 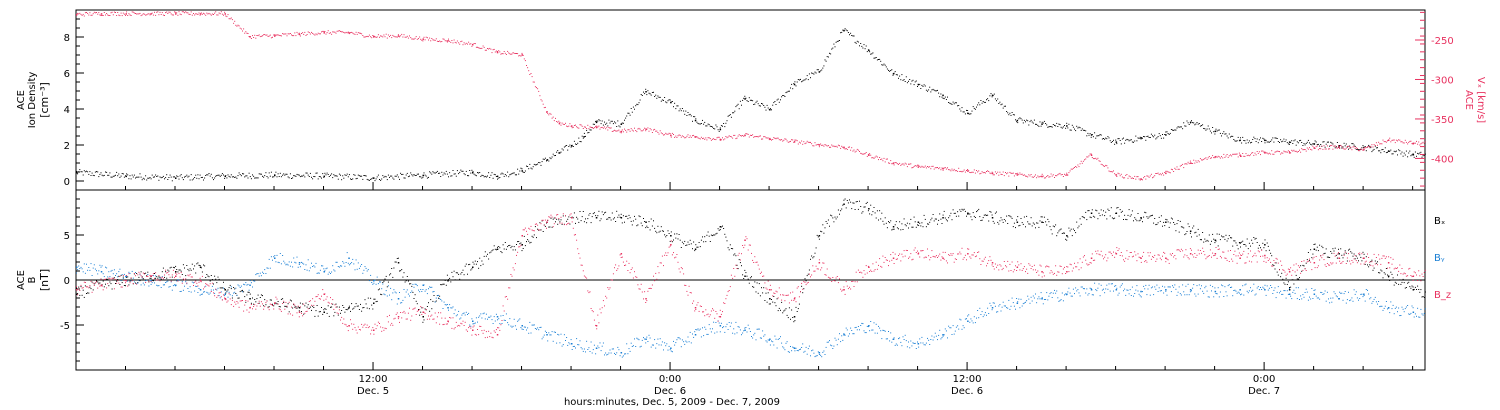 I want to click on bottom-tick-label: 5, so click(x=67, y=236).